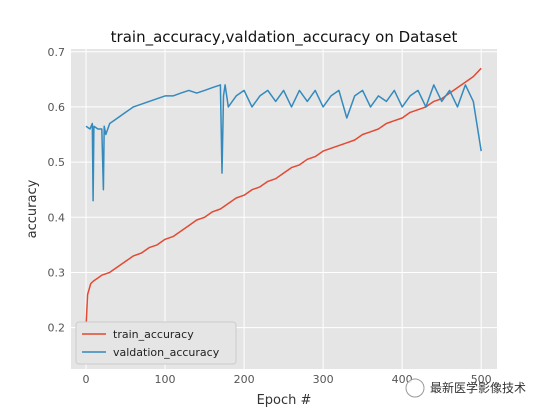  I want to click on x-tick-label: 500, so click(481, 379).